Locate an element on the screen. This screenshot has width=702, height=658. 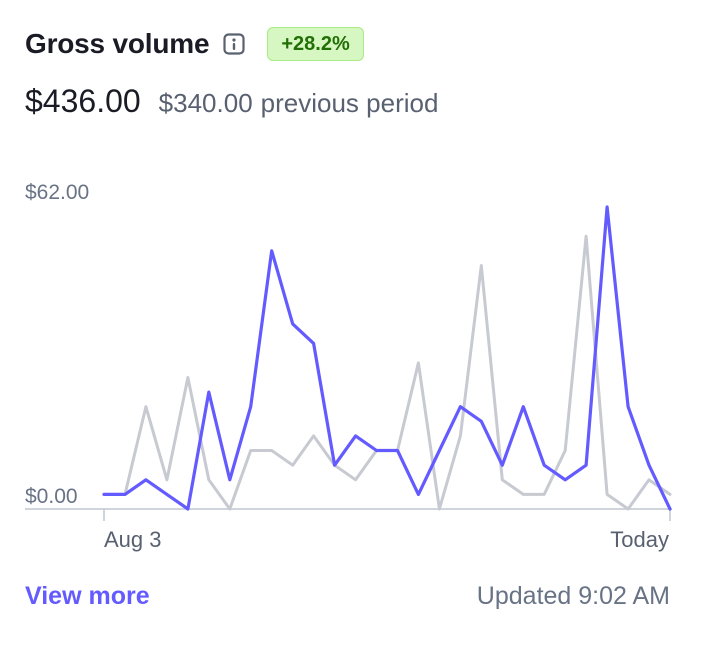
updated-timestamp: Updated 9:02 AM is located at coordinates (573, 596).